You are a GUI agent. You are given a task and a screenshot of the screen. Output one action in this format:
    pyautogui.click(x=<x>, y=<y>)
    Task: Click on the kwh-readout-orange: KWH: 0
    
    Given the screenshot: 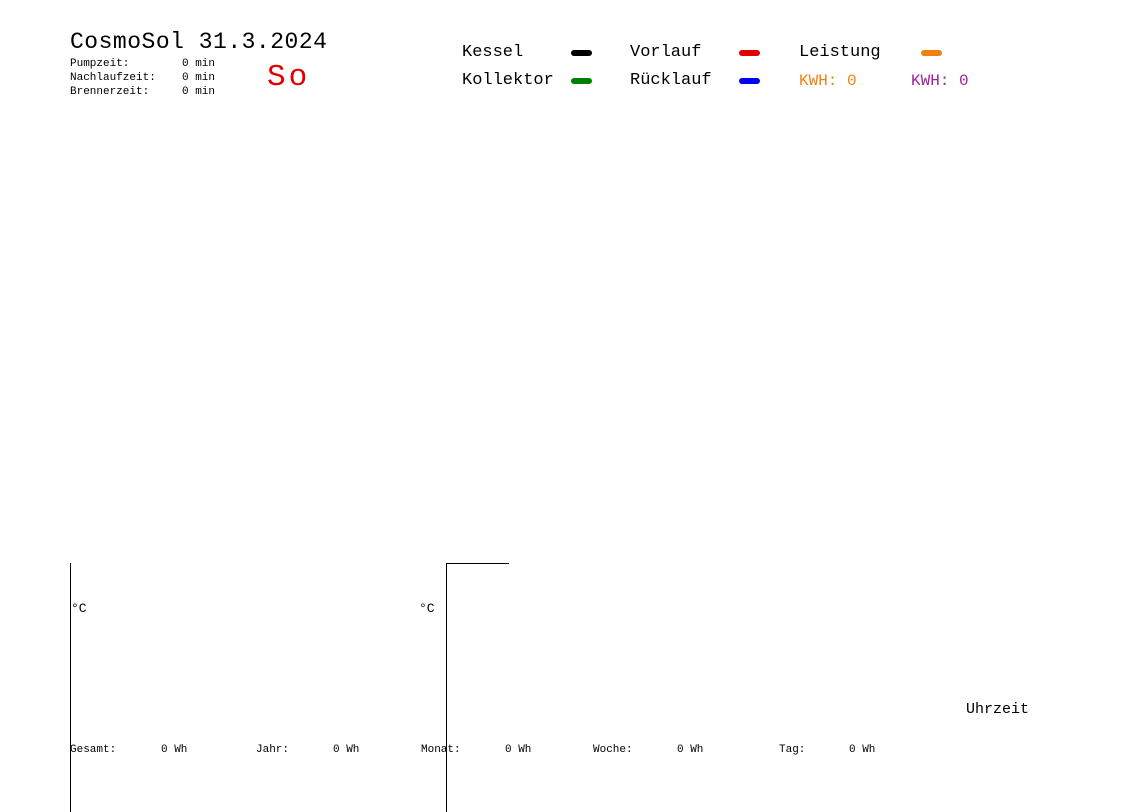 What is the action you would take?
    pyautogui.click(x=828, y=81)
    